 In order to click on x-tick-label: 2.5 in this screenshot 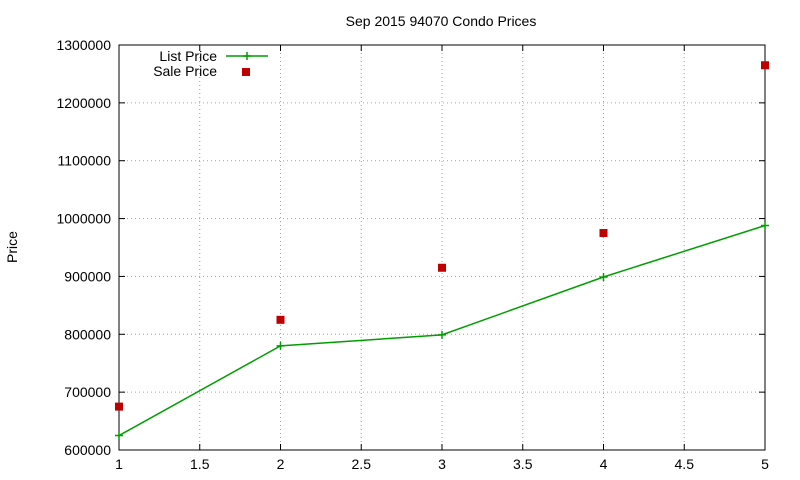, I will do `click(362, 464)`.